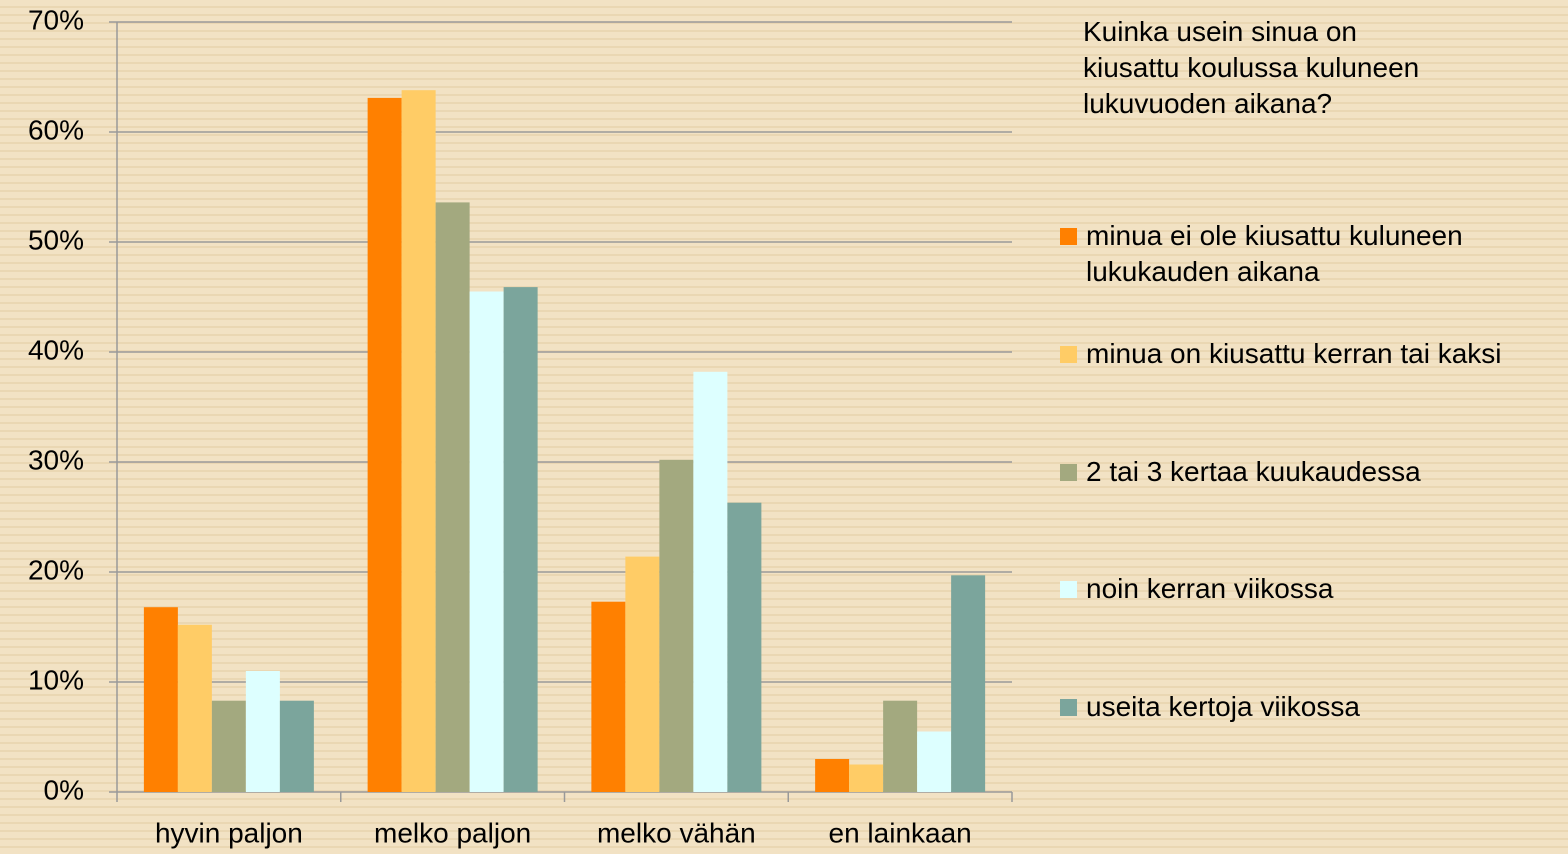 Image resolution: width=1568 pixels, height=854 pixels. What do you see at coordinates (56, 19) in the screenshot?
I see `y-tick-label: 70%` at bounding box center [56, 19].